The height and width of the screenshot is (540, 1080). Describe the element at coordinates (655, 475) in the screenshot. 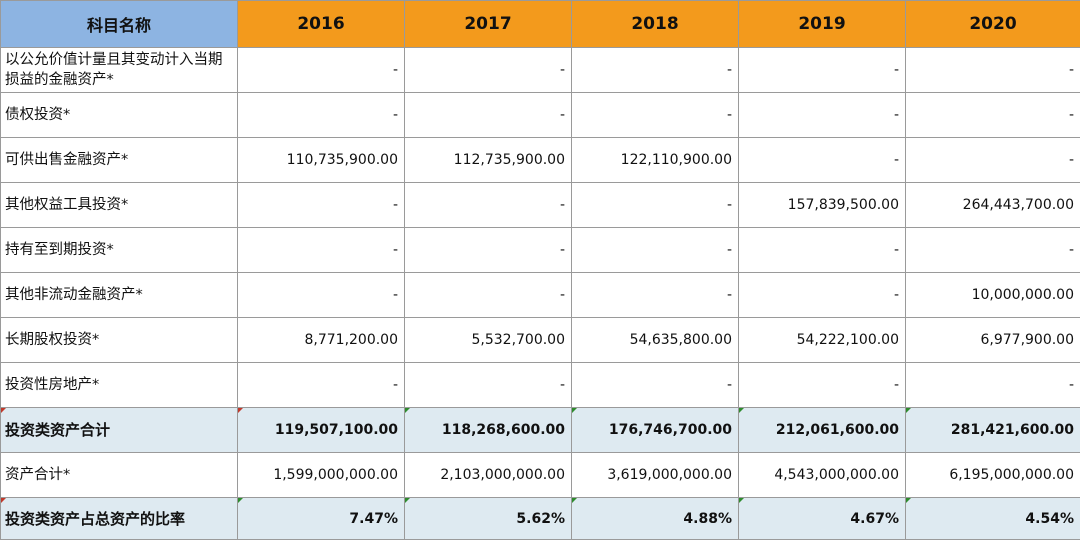

I see `cell-value: 3,619,000,000.00` at that location.